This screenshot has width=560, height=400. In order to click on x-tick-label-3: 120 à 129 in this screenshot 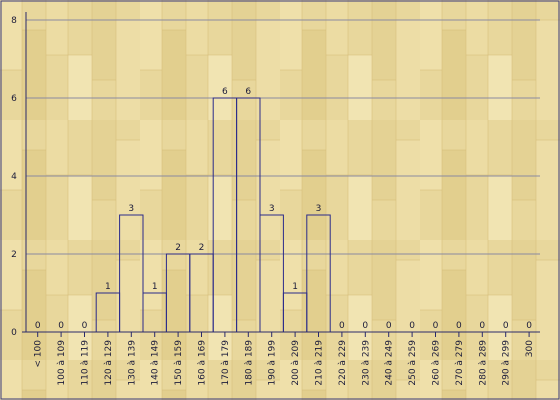, I will do `click(109, 363)`.